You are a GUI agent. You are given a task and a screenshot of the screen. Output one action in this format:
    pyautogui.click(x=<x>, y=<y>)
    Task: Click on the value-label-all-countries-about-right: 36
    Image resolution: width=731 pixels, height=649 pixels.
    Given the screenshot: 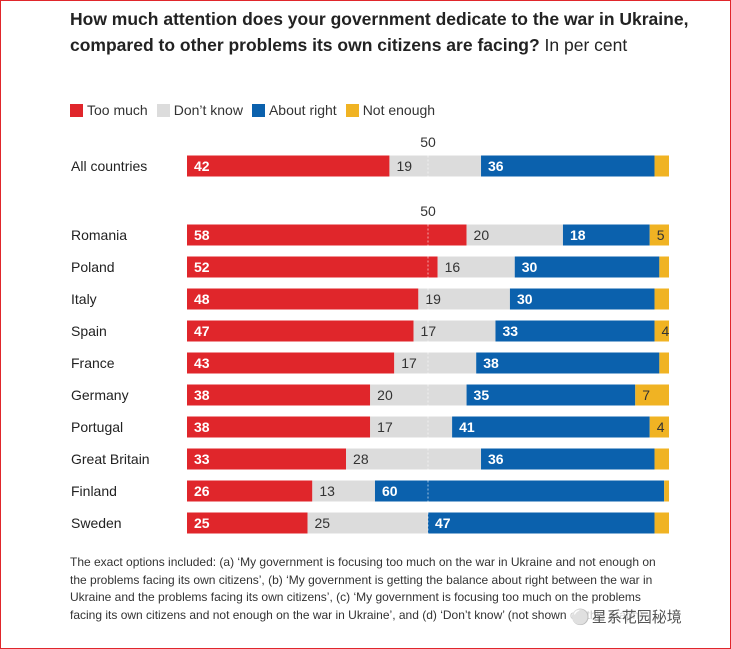 What is the action you would take?
    pyautogui.click(x=496, y=166)
    